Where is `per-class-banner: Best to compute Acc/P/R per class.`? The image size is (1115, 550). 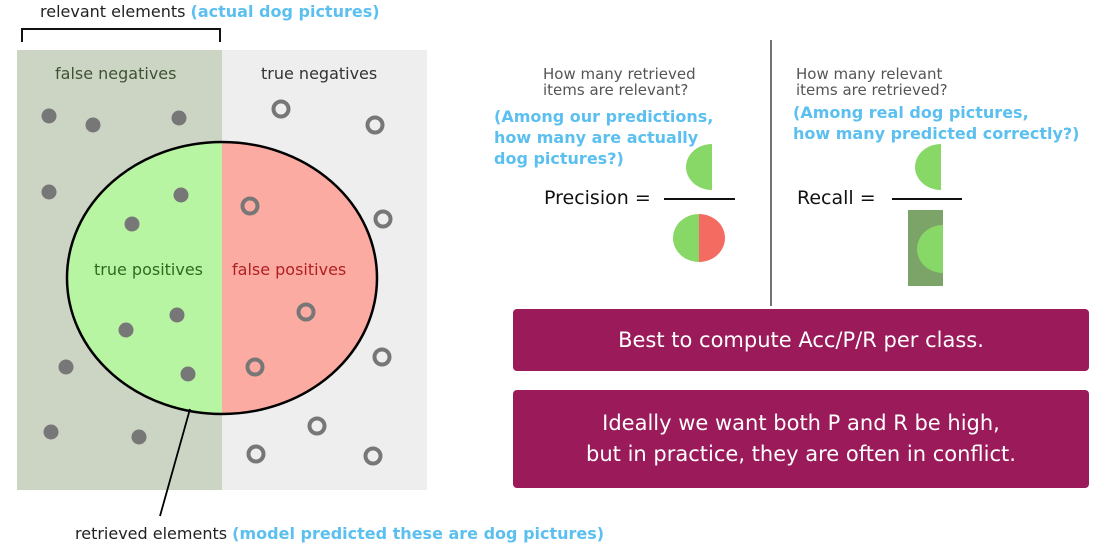 per-class-banner: Best to compute Acc/P/R per class. is located at coordinates (801, 340).